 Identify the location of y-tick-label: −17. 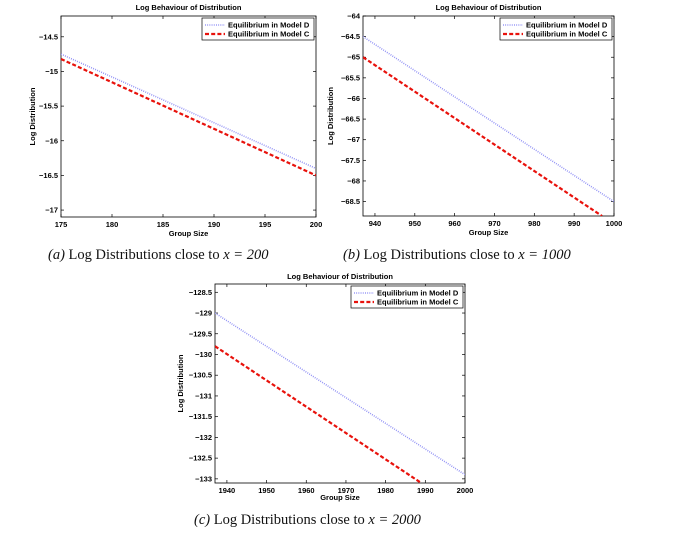
(51, 210).